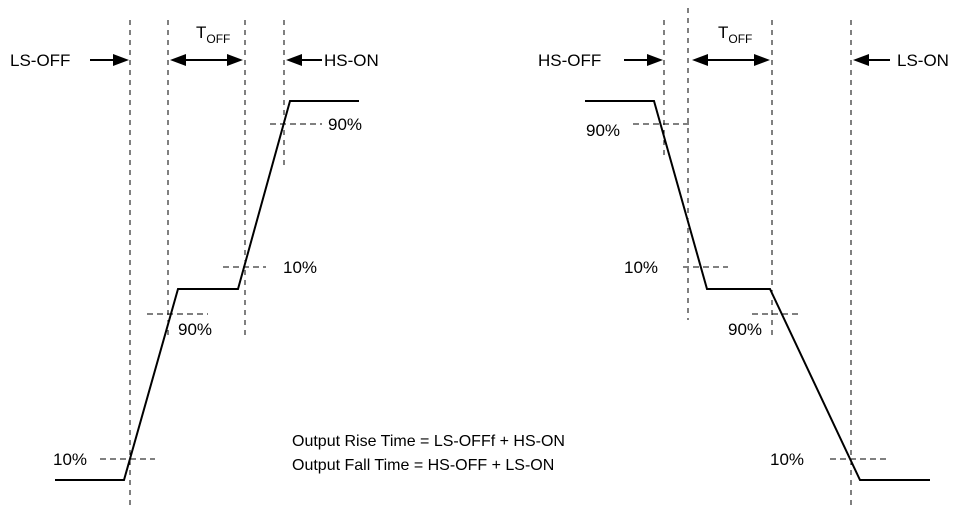  What do you see at coordinates (178, 60) in the screenshot?
I see `rise-toff-arrowhead-left` at bounding box center [178, 60].